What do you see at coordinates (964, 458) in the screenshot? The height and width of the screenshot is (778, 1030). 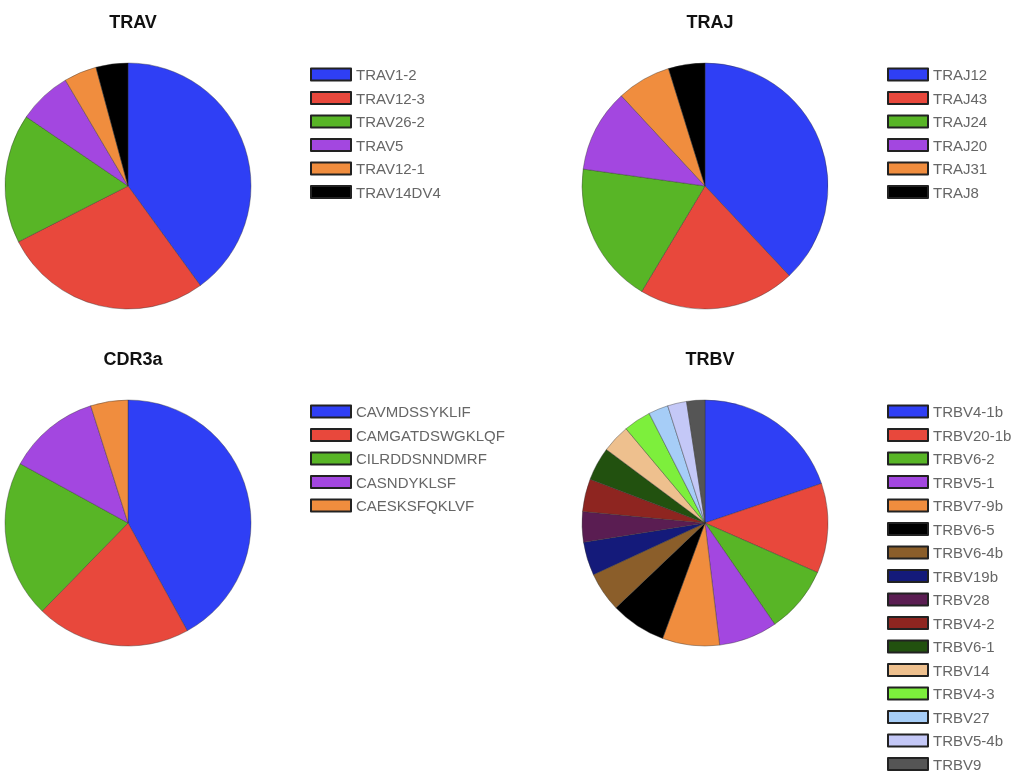 I see `legend-label: TRBV6-2` at bounding box center [964, 458].